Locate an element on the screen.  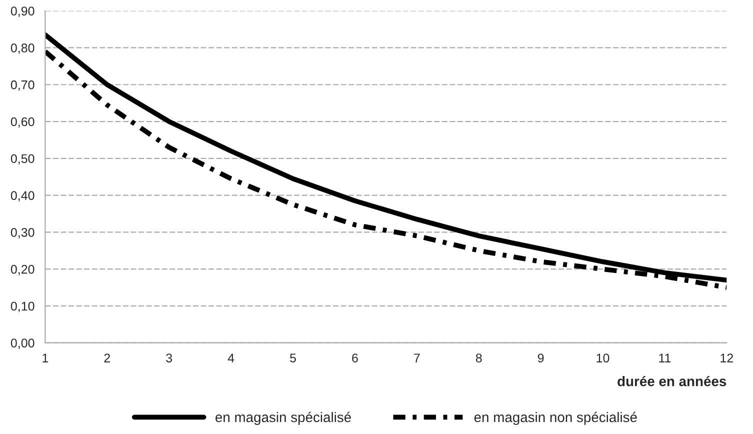
x-tick-label: 7 is located at coordinates (417, 358).